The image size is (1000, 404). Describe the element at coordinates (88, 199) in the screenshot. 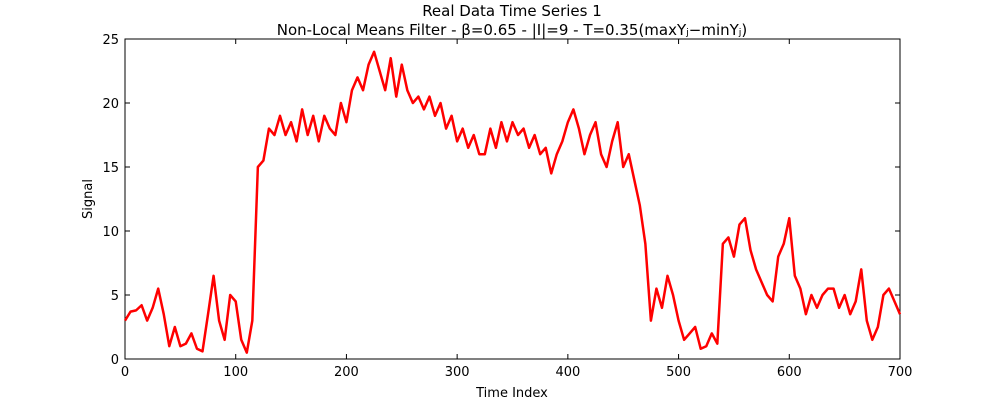

I see `y-axis-label: Signal` at that location.